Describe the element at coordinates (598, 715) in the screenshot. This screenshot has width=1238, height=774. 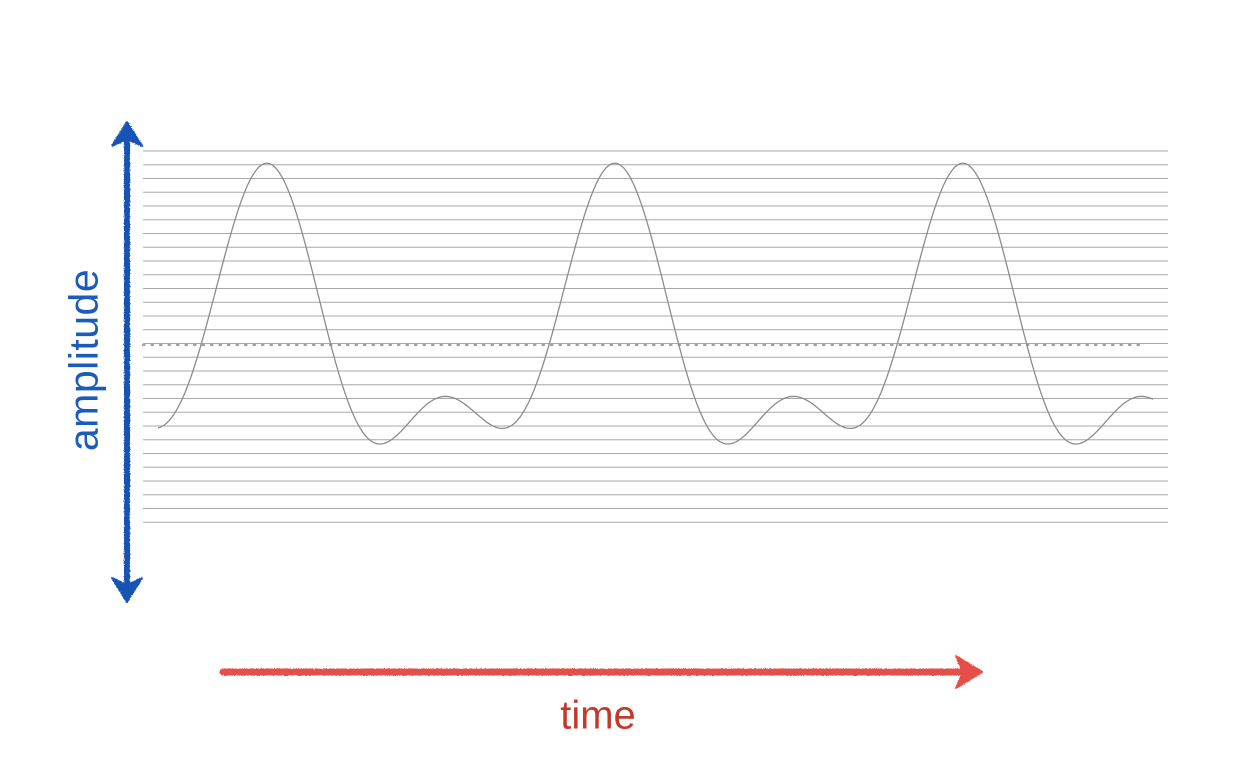
I see `time-axis-label: time` at that location.